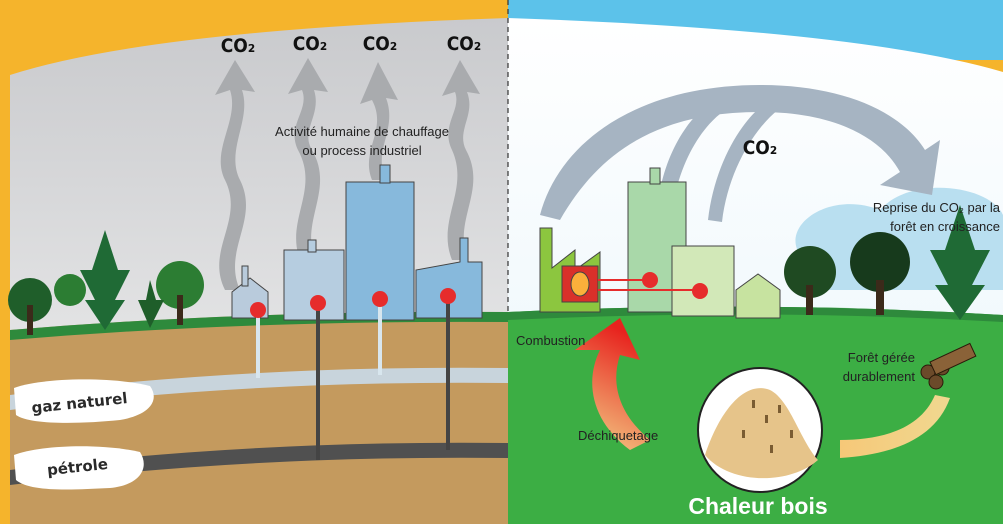 The height and width of the screenshot is (524, 1003). I want to click on chipping-label: Déchiquetage, so click(618, 435).